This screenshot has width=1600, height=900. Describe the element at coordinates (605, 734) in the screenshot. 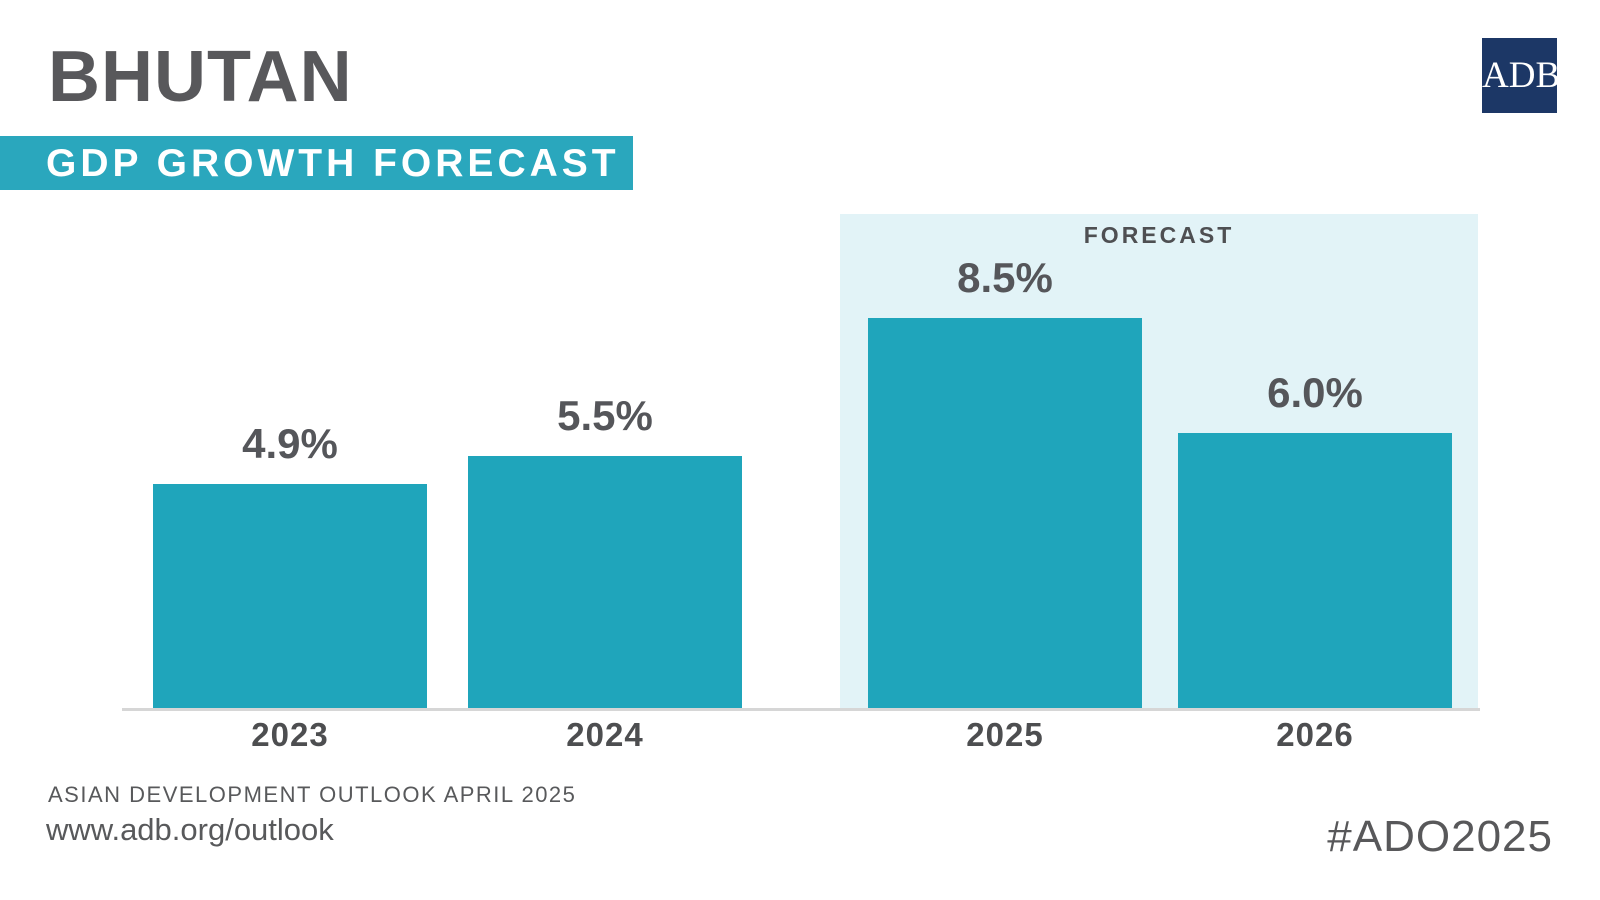

I see `year-label-2024: 2024` at that location.